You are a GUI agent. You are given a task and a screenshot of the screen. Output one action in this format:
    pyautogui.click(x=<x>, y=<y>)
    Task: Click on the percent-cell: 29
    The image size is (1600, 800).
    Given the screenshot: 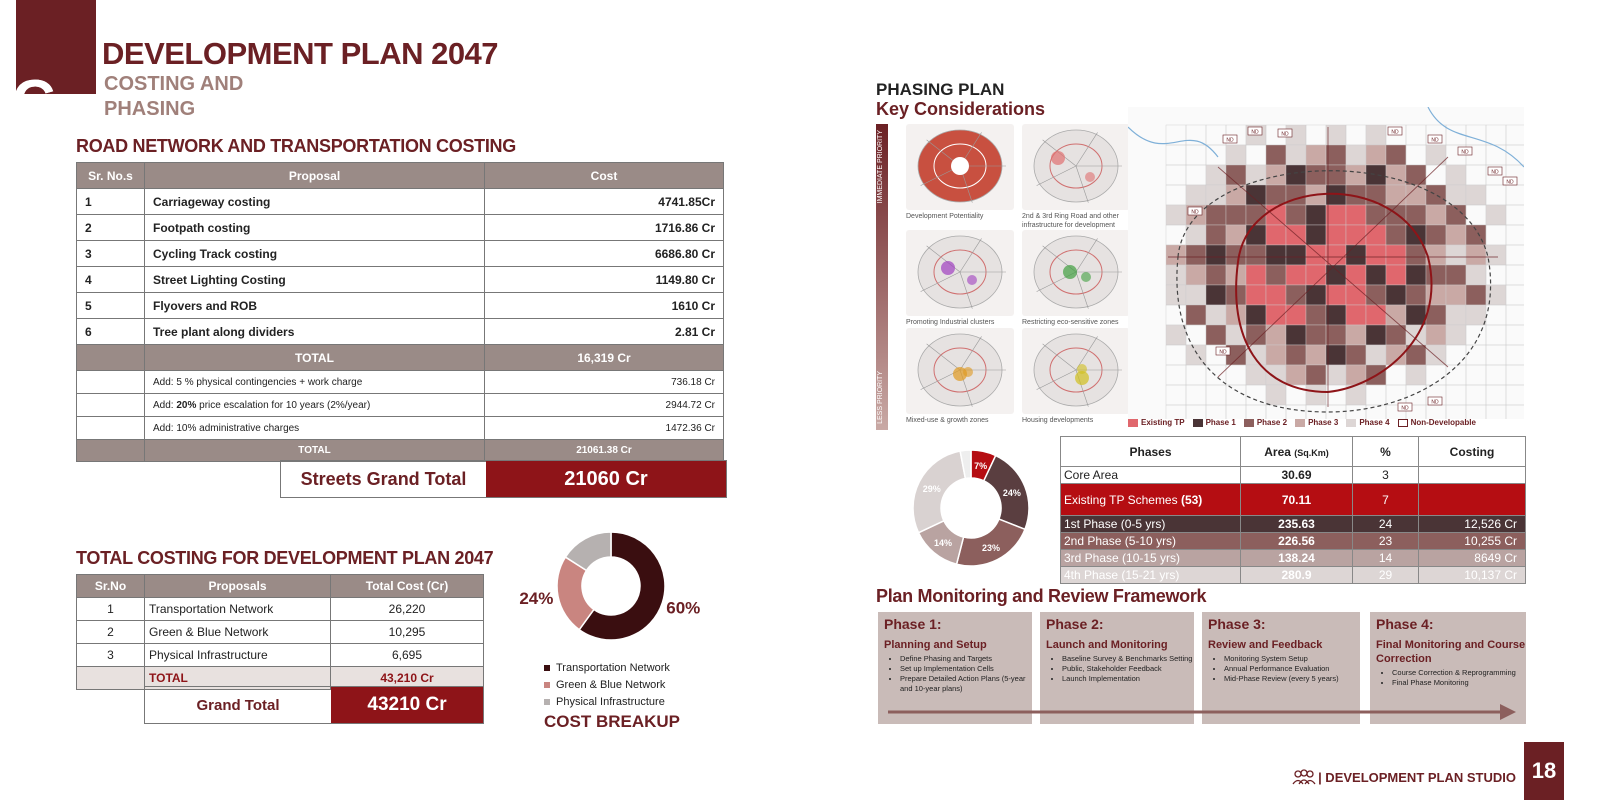 What is the action you would take?
    pyautogui.click(x=1385, y=575)
    